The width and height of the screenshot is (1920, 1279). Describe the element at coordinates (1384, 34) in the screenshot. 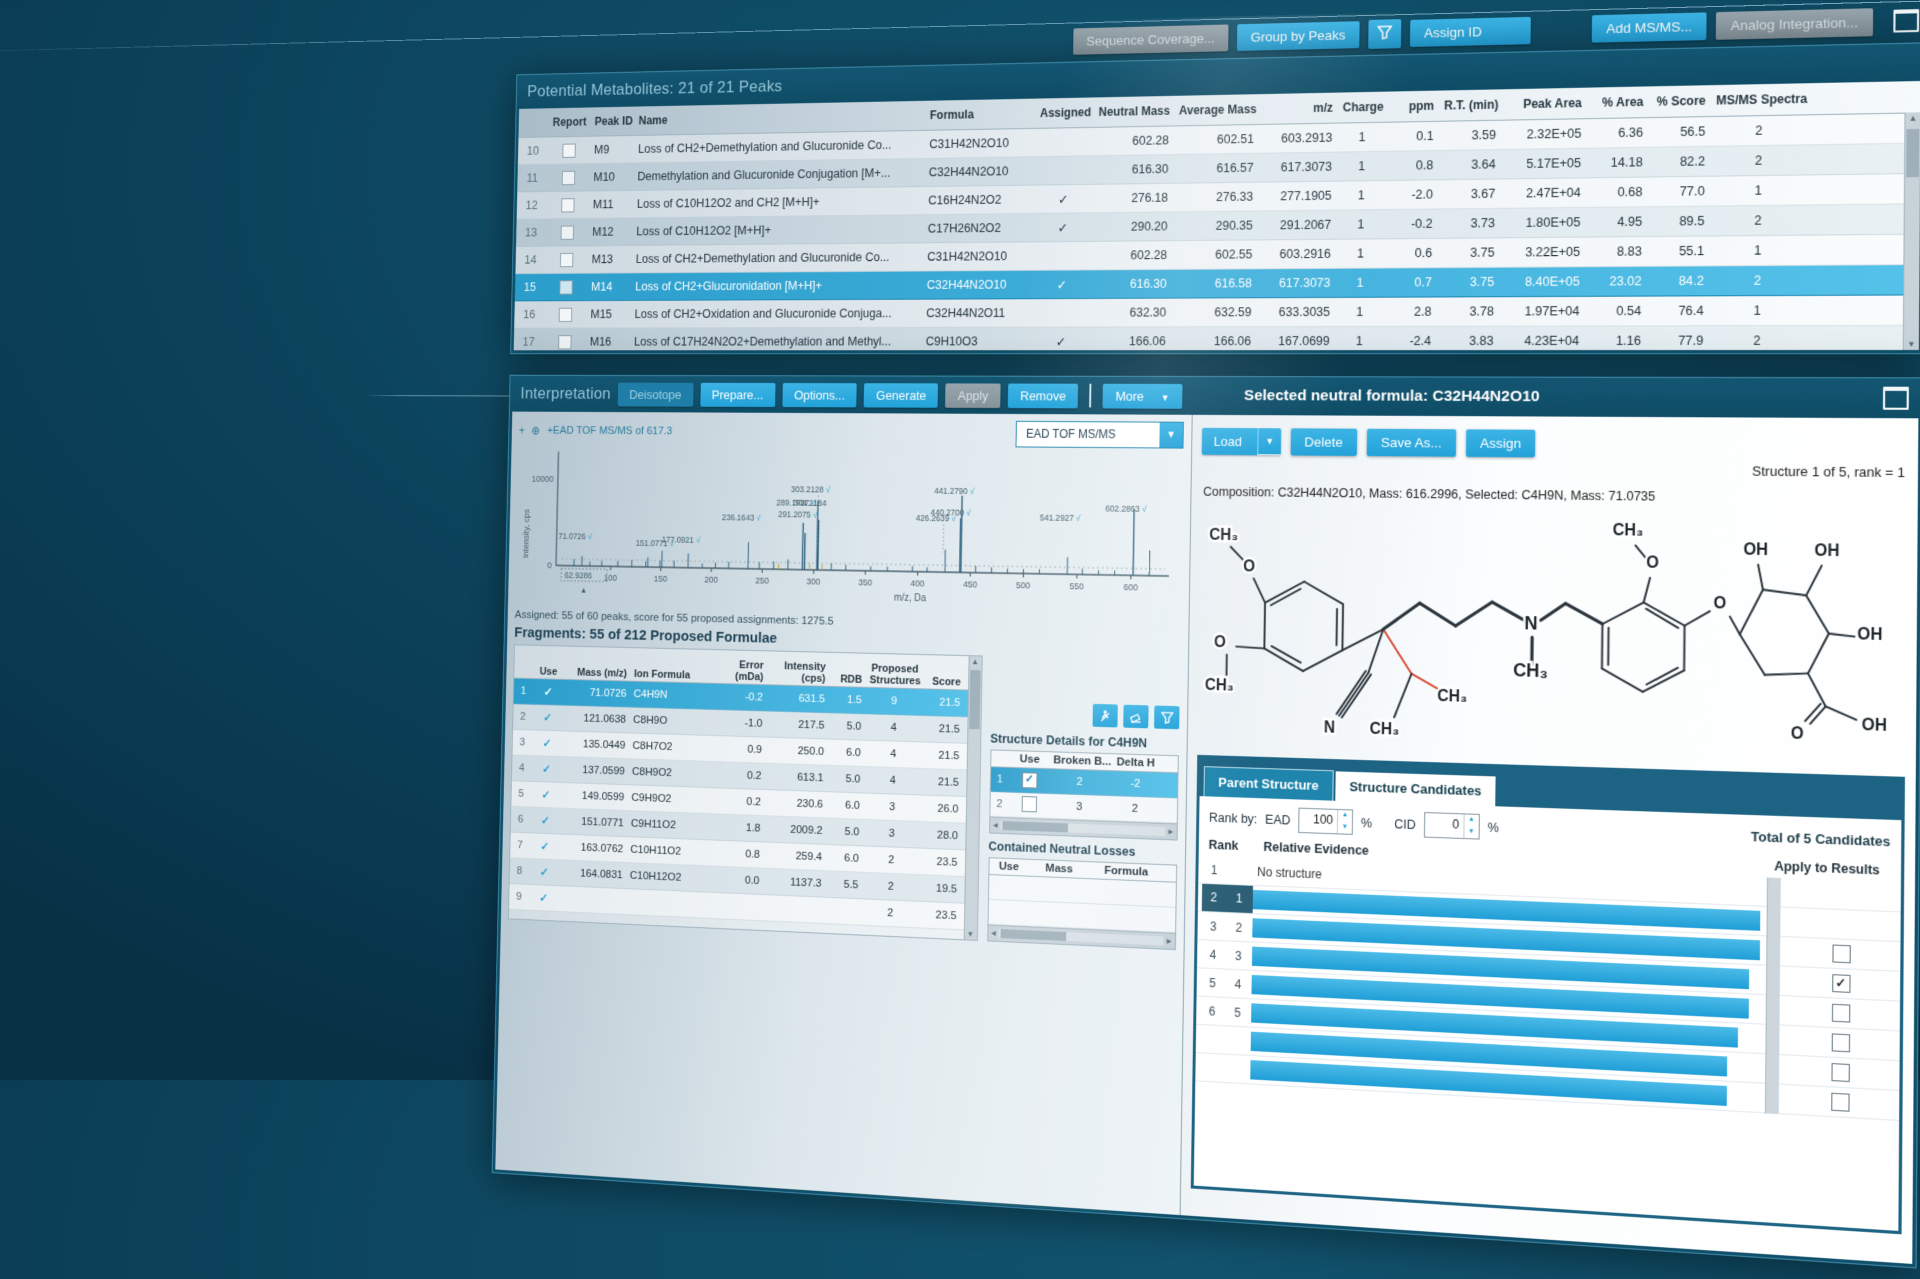

I see `filter-button` at that location.